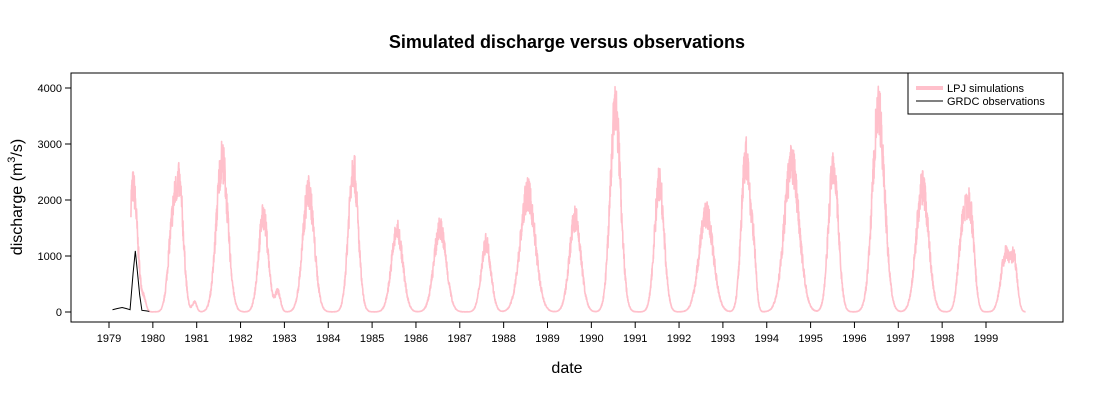  What do you see at coordinates (196, 339) in the screenshot?
I see `x-tick-label: 1981` at bounding box center [196, 339].